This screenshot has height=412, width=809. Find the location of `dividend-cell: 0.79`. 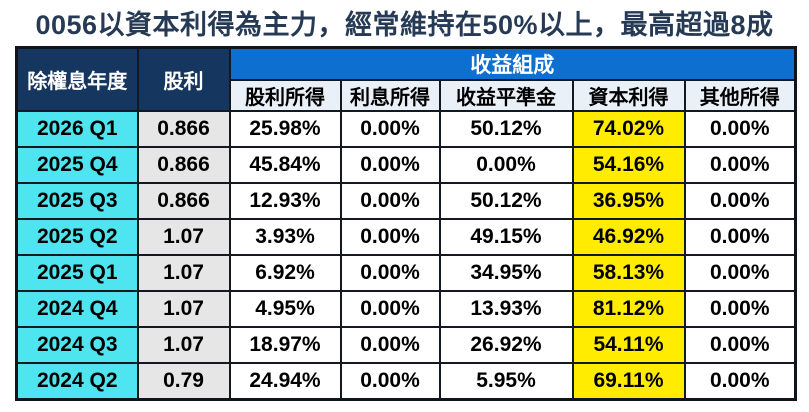

dividend-cell: 0.79 is located at coordinates (183, 381).